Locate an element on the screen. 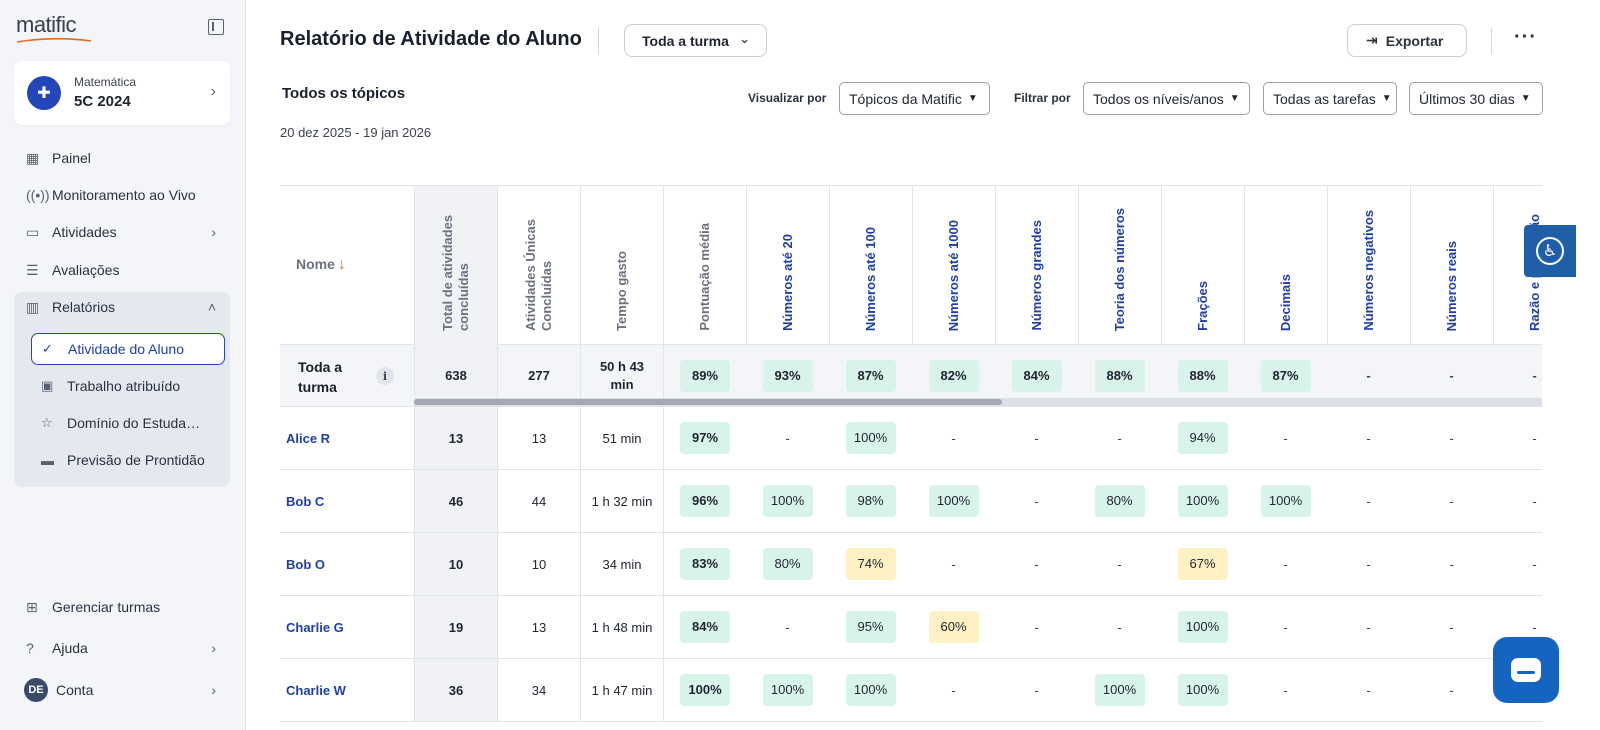 The image size is (1600, 730). nav-dashboard: ▦ Painel is located at coordinates (122, 158).